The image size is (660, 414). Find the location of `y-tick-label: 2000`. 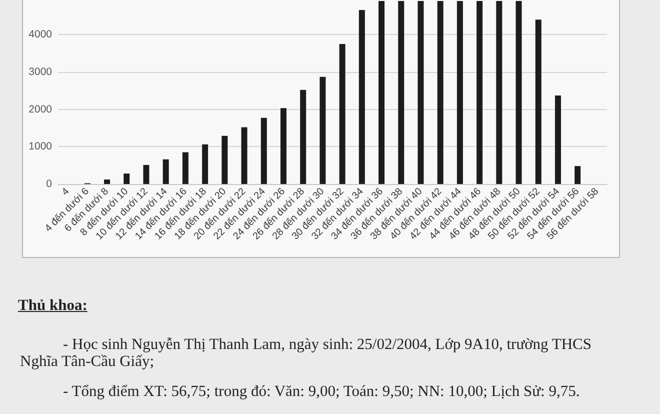

y-tick-label: 2000 is located at coordinates (40, 109).